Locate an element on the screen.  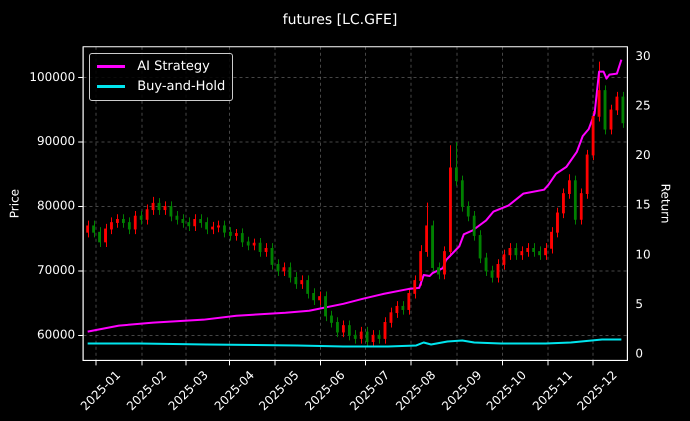
y2-tick-label: 30 is located at coordinates (643, 55).